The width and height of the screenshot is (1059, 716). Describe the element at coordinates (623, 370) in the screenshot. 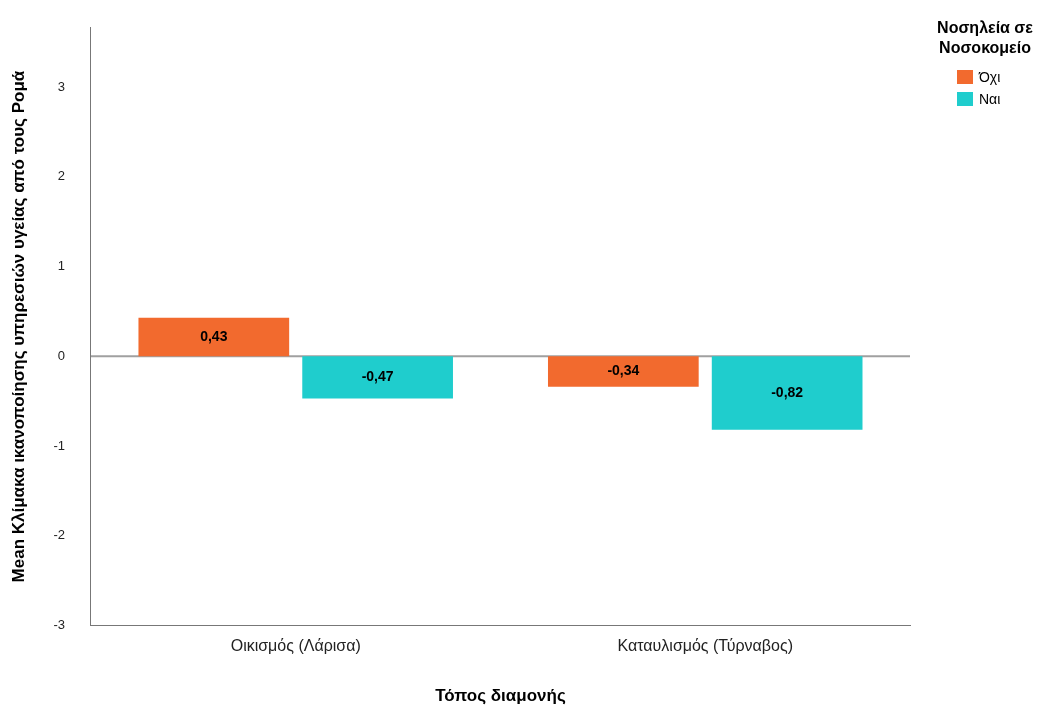

I see `data-label: -0,34` at that location.